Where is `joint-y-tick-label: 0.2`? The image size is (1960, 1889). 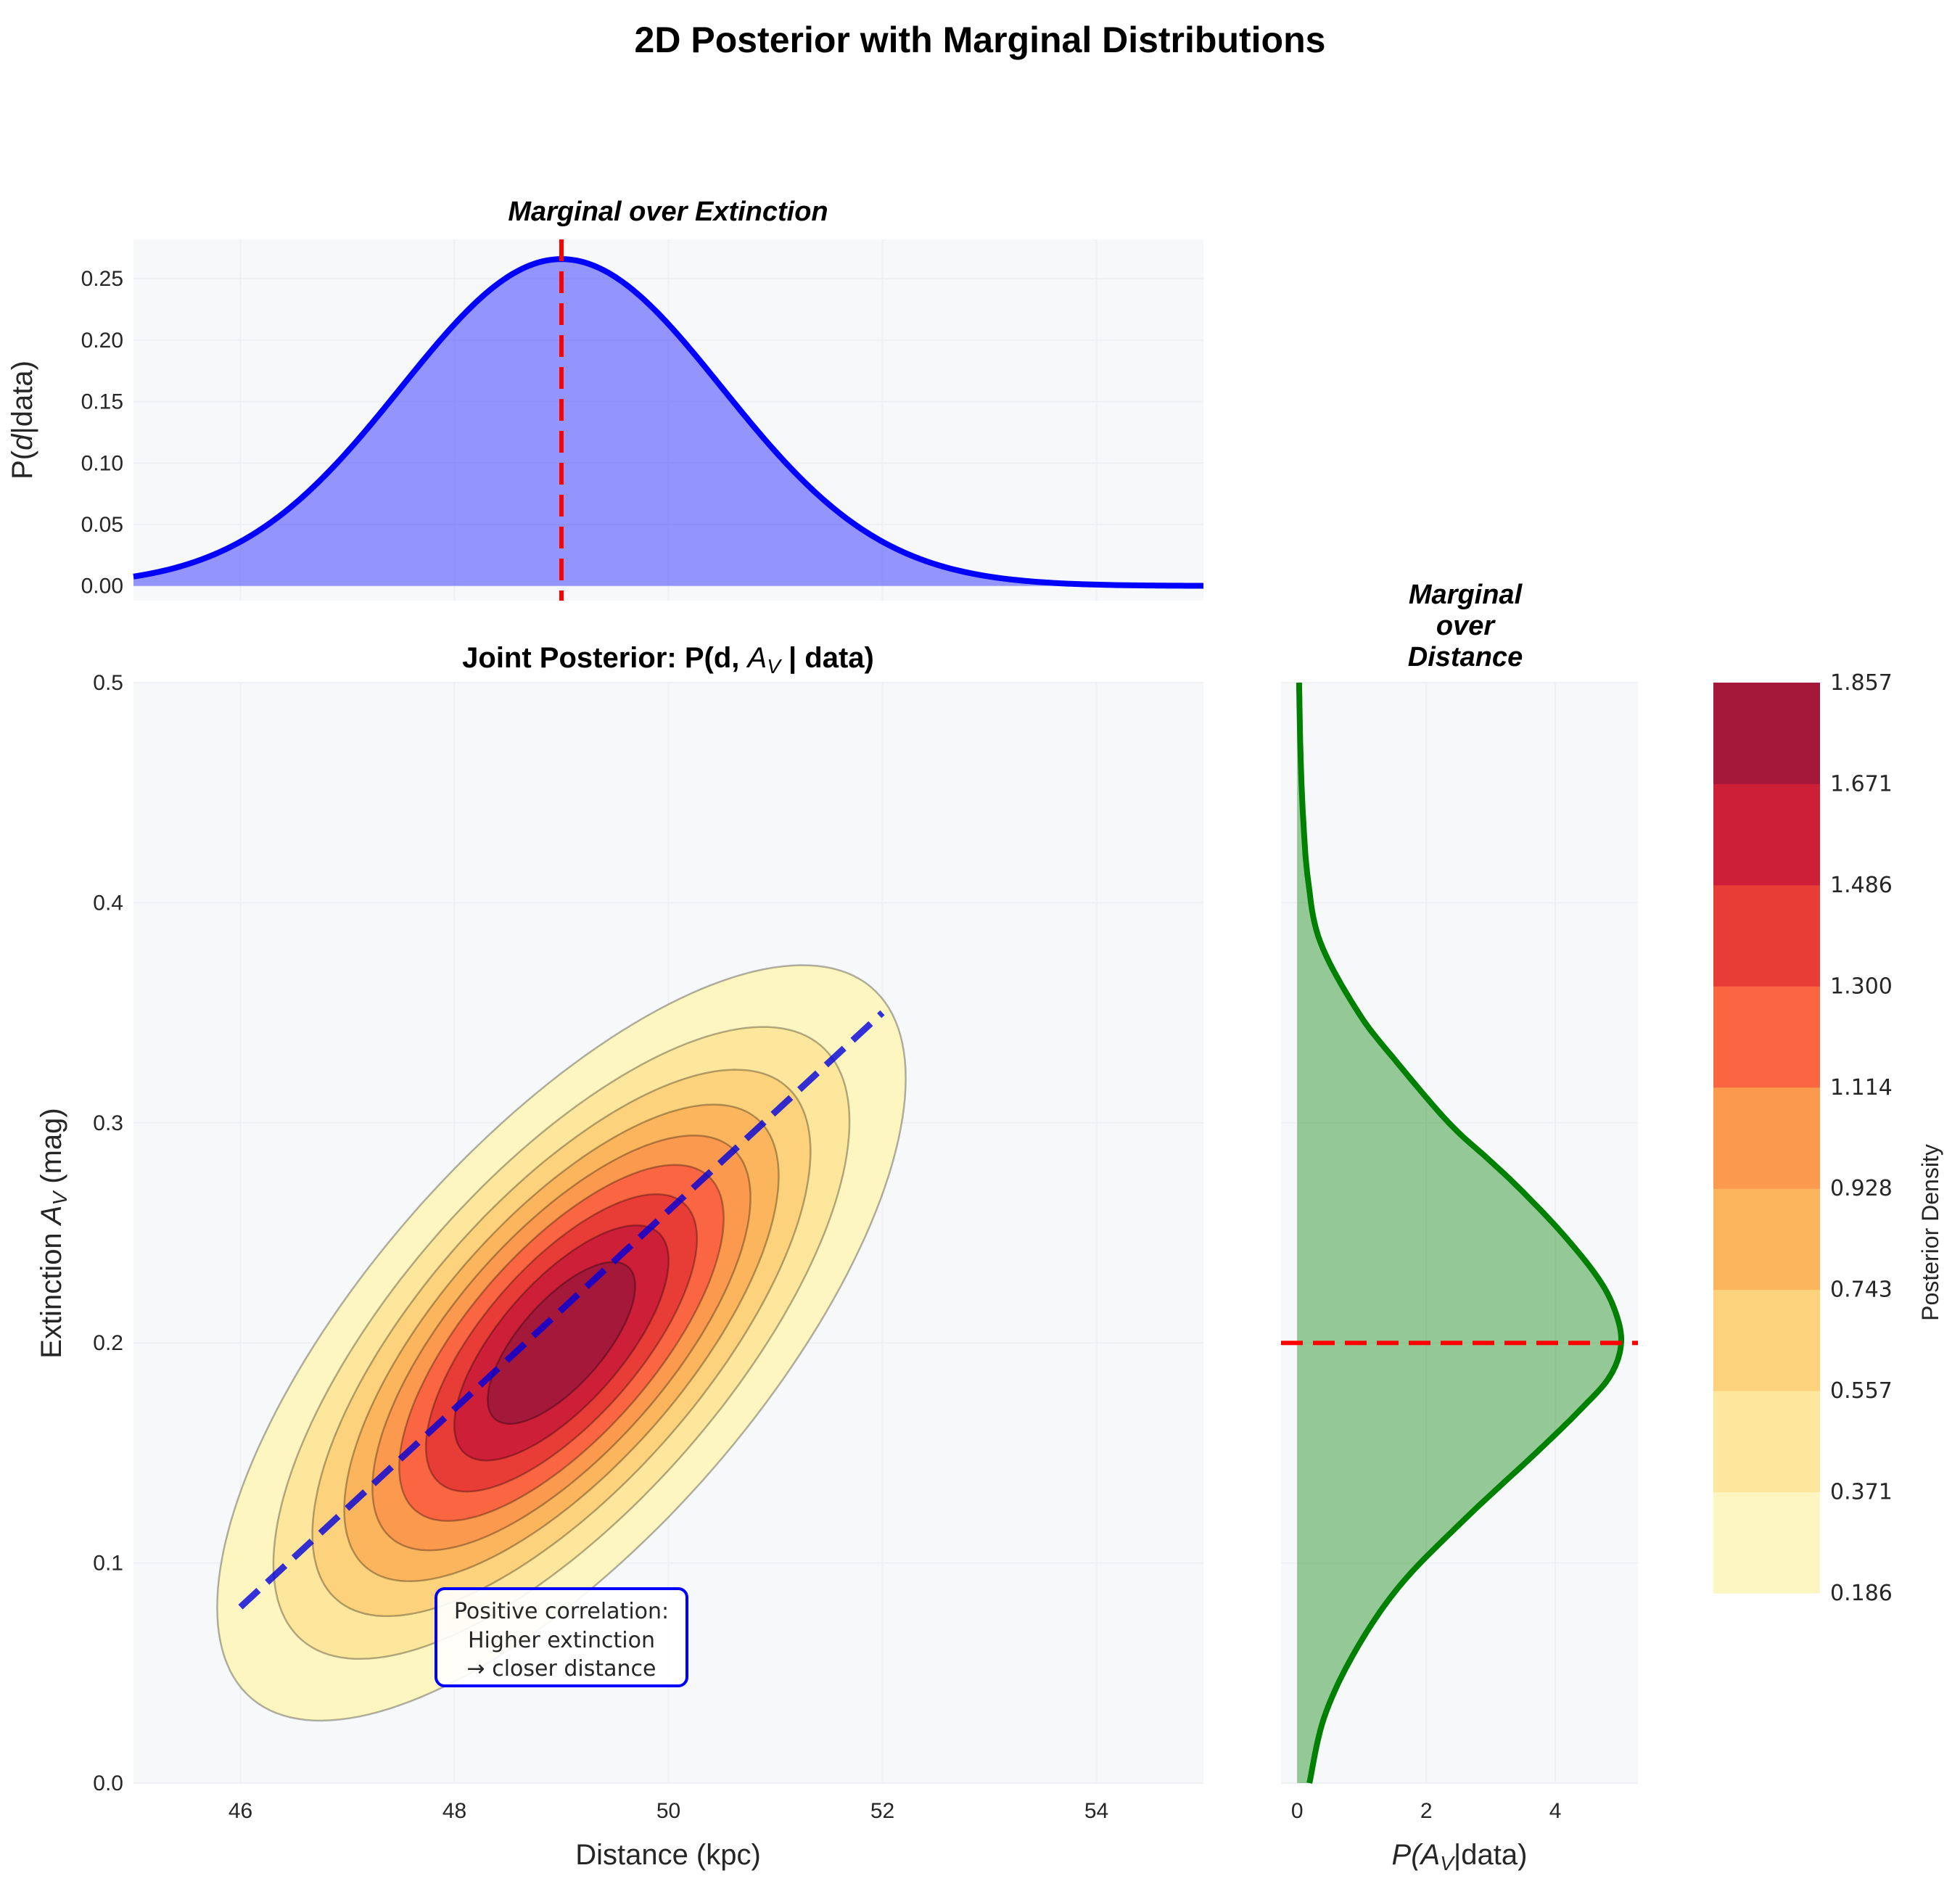
joint-y-tick-label: 0.2 is located at coordinates (108, 1343).